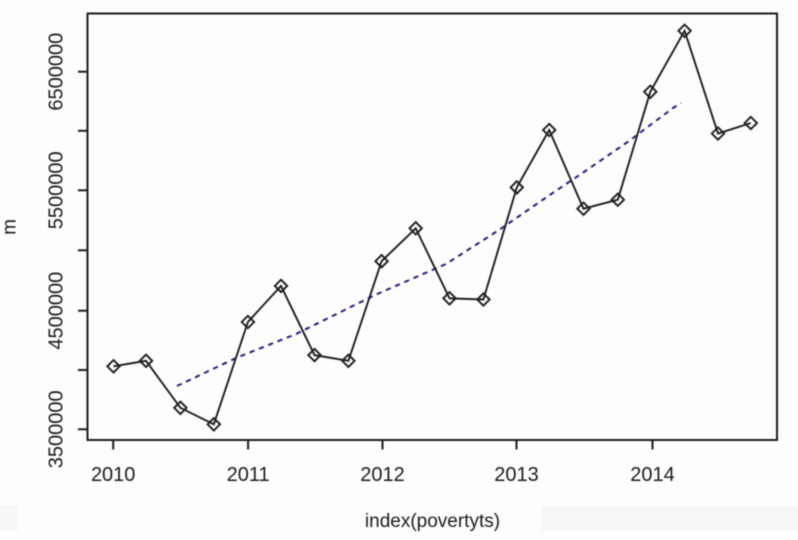 The image size is (798, 540). Describe the element at coordinates (57, 72) in the screenshot. I see `svg-text: 6500000` at that location.